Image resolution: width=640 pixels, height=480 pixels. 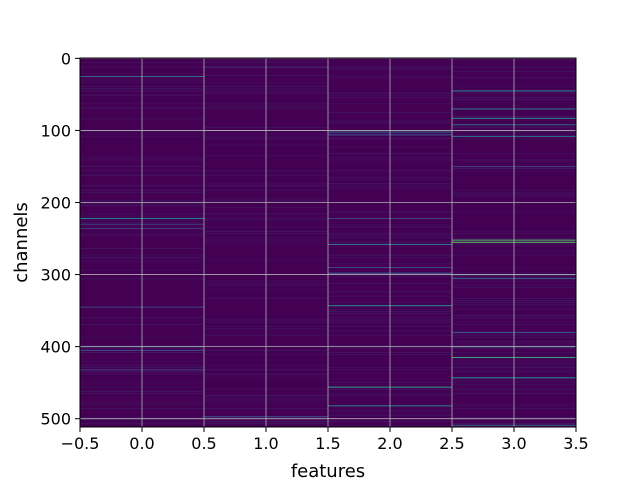 What do you see at coordinates (203, 443) in the screenshot?
I see `x-tick-label: 0.5` at bounding box center [203, 443].